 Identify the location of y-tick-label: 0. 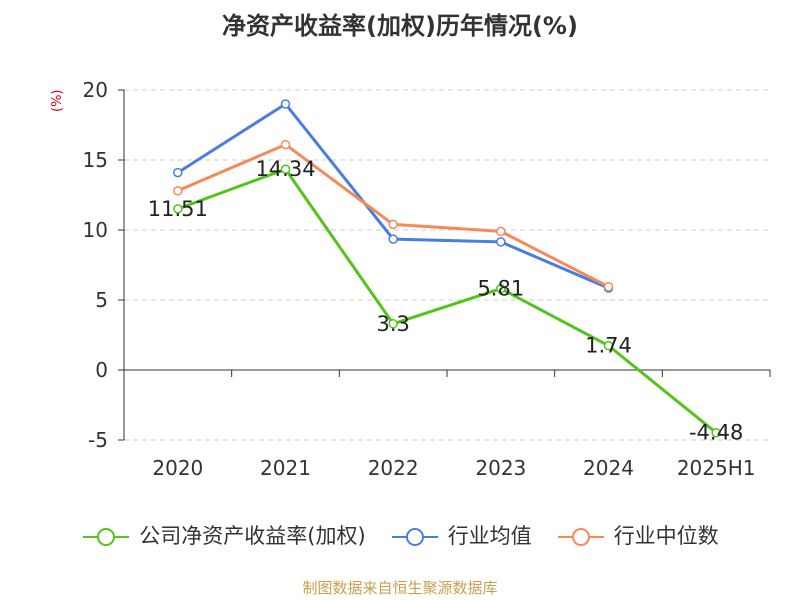
(101, 370).